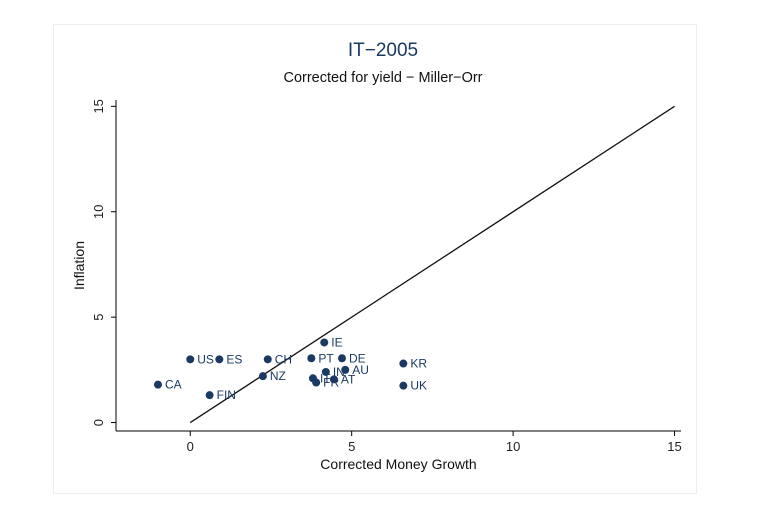 Image resolution: width=766 pixels, height=512 pixels. Describe the element at coordinates (157, 384) in the screenshot. I see `point-ca` at that location.